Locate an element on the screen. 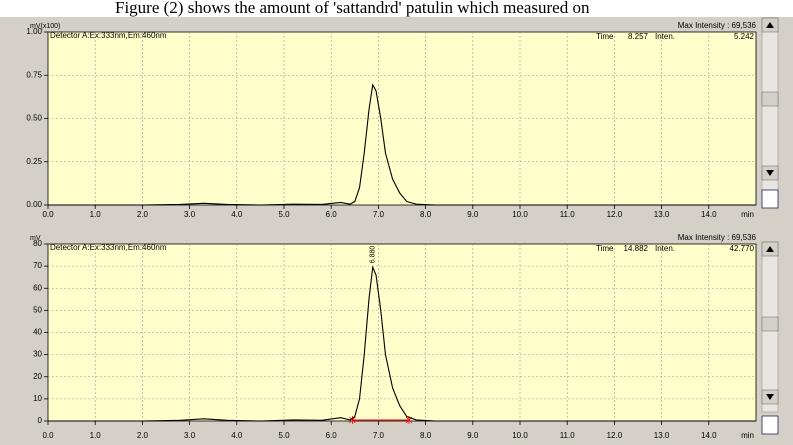 The width and height of the screenshot is (793, 445). y-tick-label: 0 is located at coordinates (40, 420).